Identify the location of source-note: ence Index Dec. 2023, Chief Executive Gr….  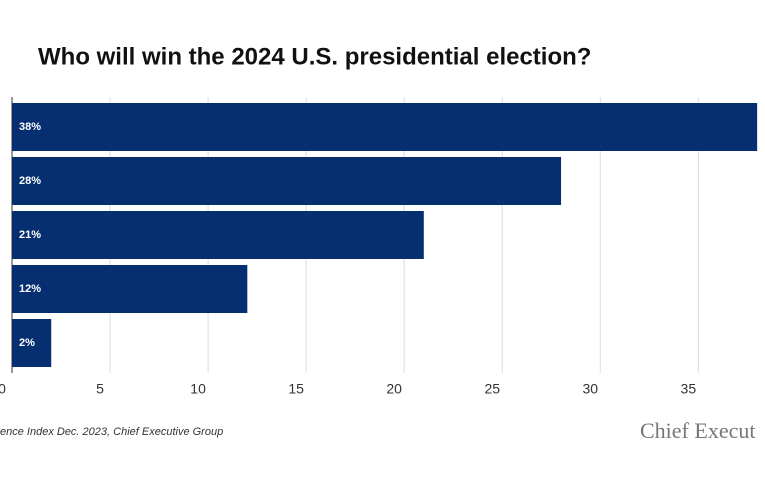
(111, 432).